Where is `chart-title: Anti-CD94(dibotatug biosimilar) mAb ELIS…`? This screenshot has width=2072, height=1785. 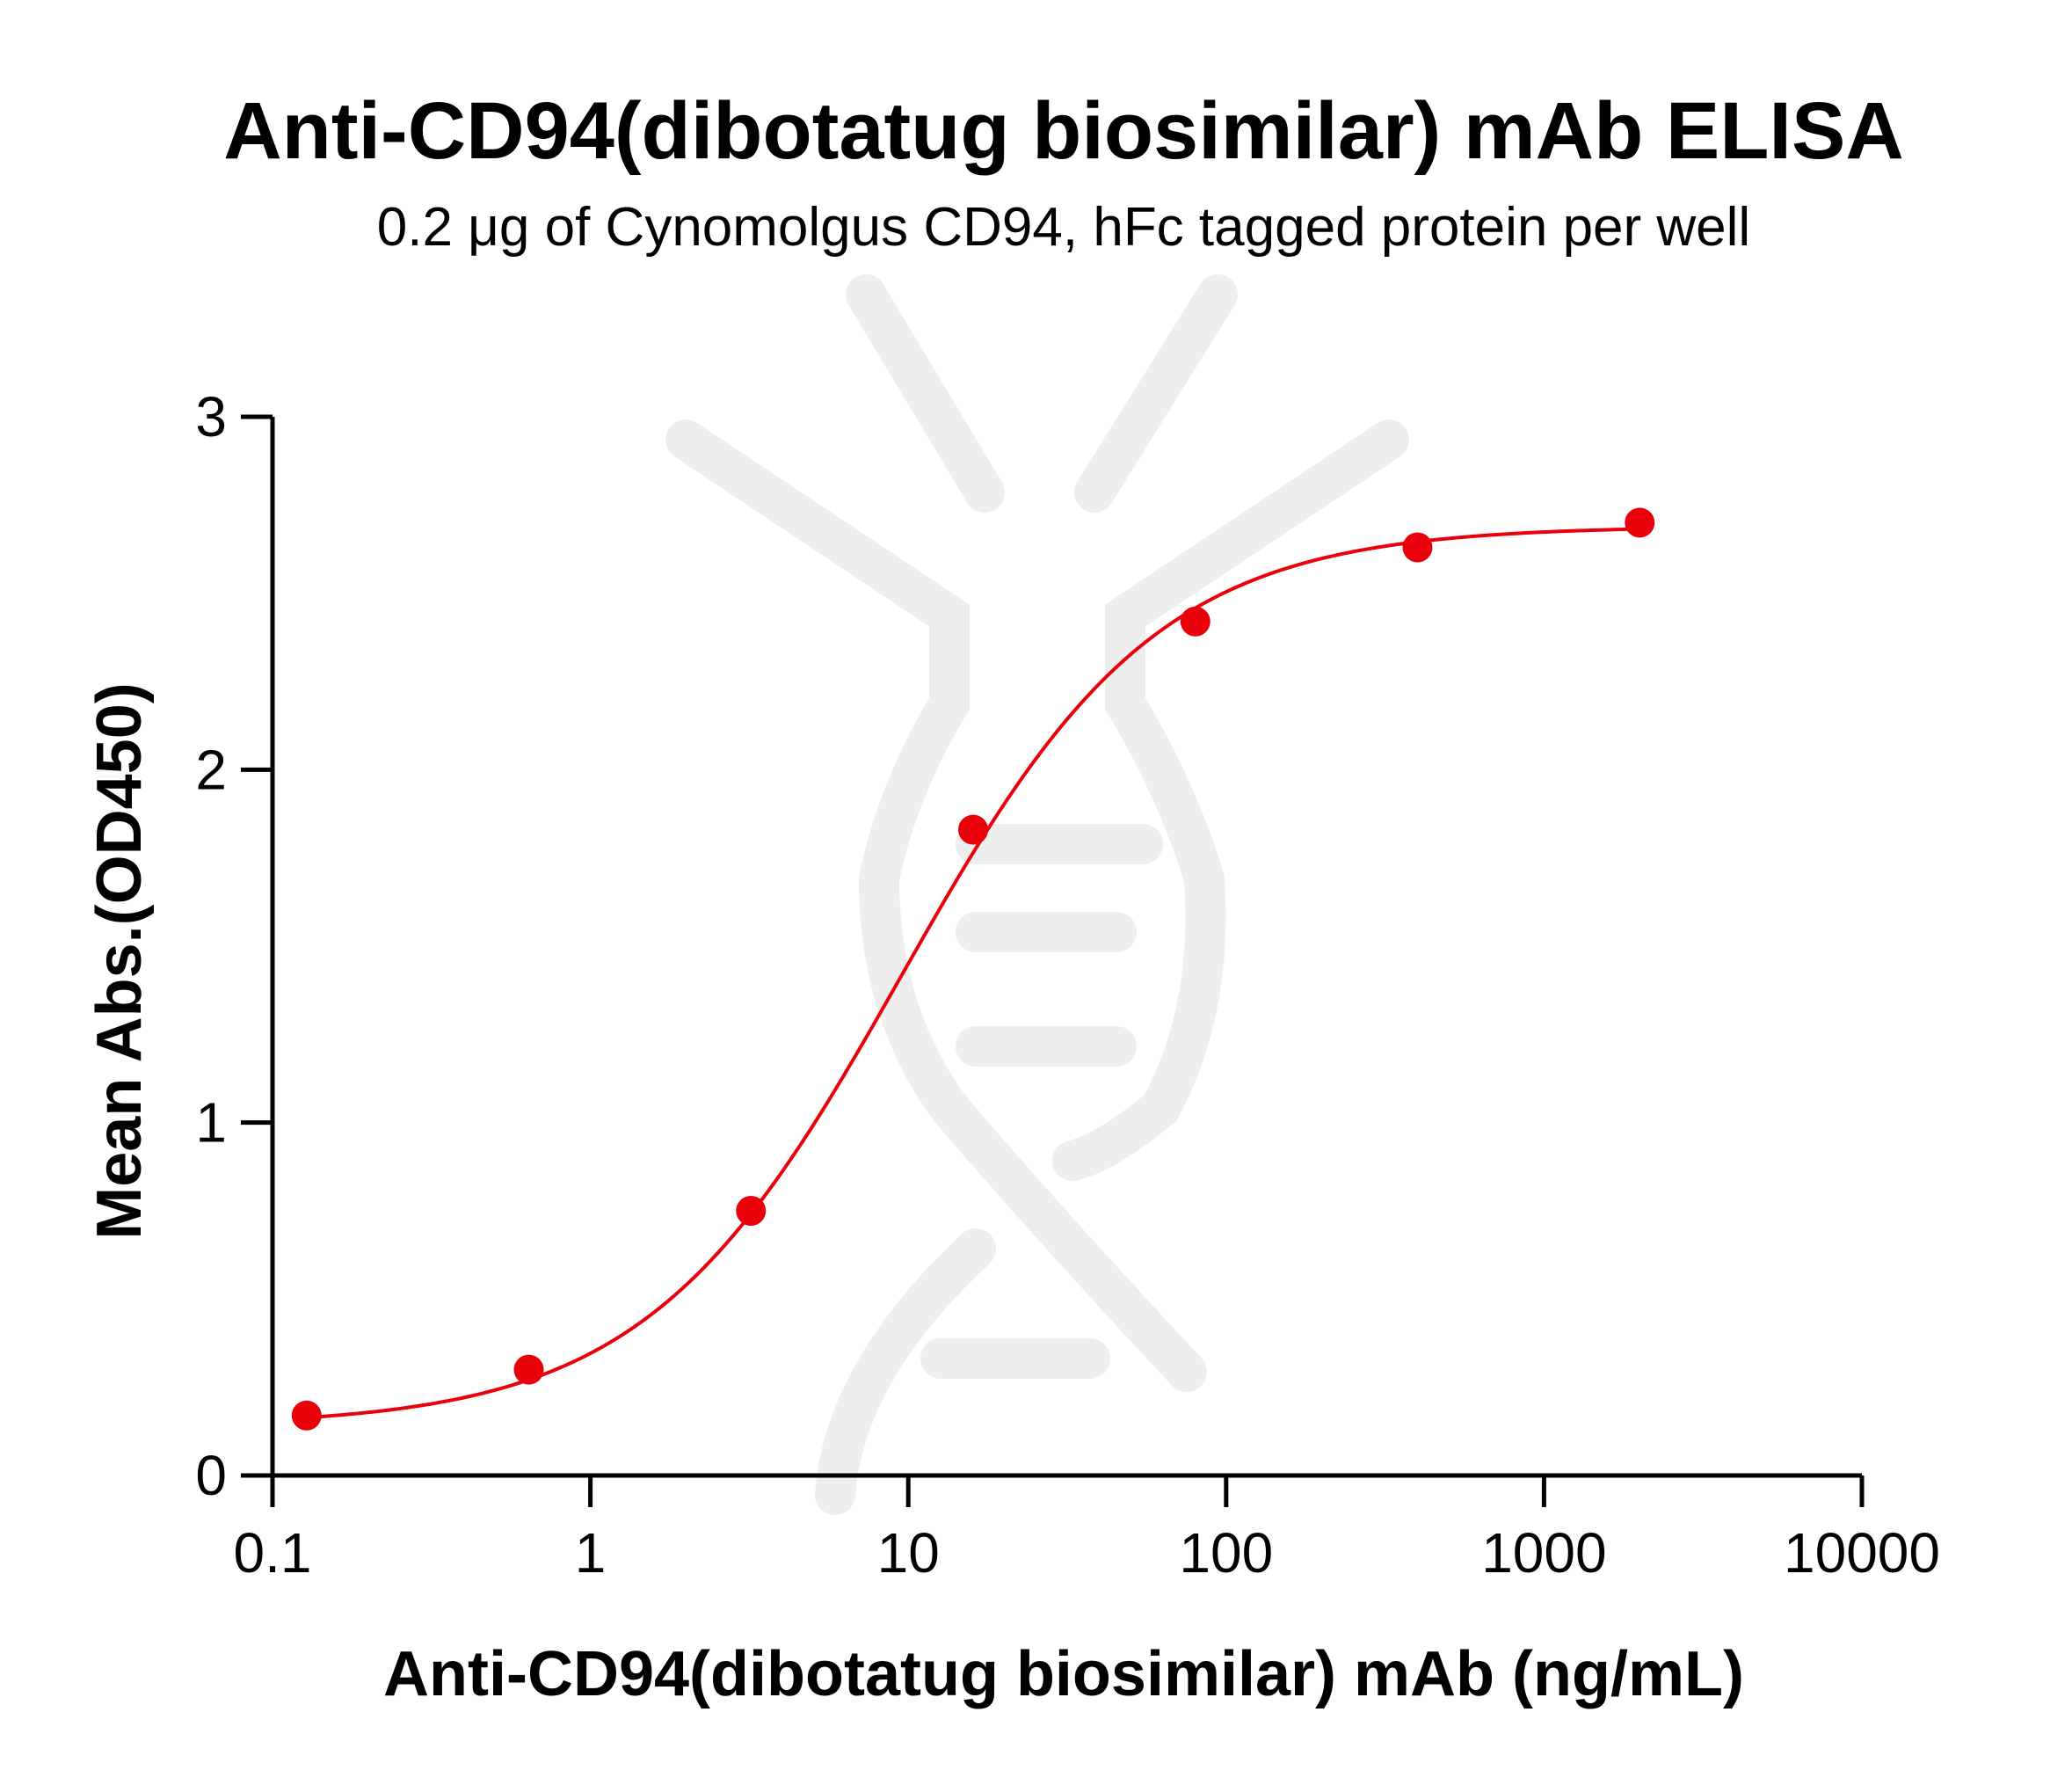
chart-title: Anti-CD94(dibotatug biosimilar) mAb ELIS… is located at coordinates (1063, 131).